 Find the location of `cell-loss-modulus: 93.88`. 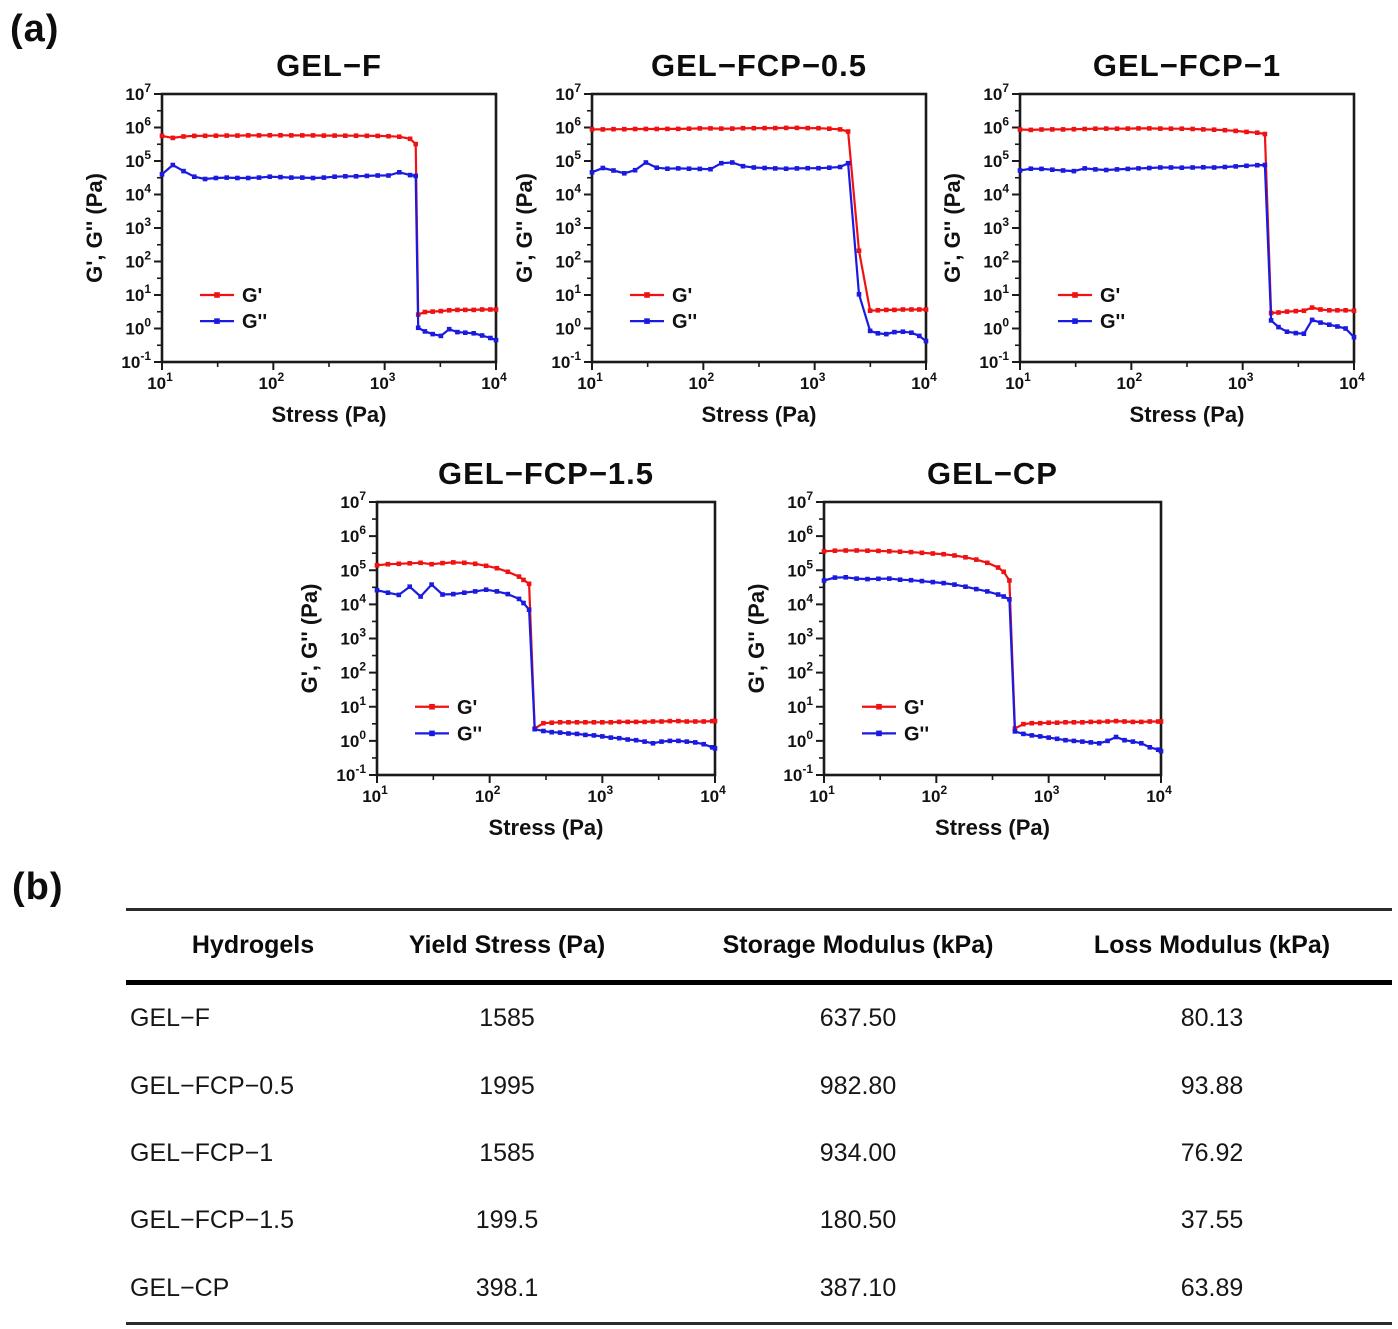

cell-loss-modulus: 93.88 is located at coordinates (1212, 1085).